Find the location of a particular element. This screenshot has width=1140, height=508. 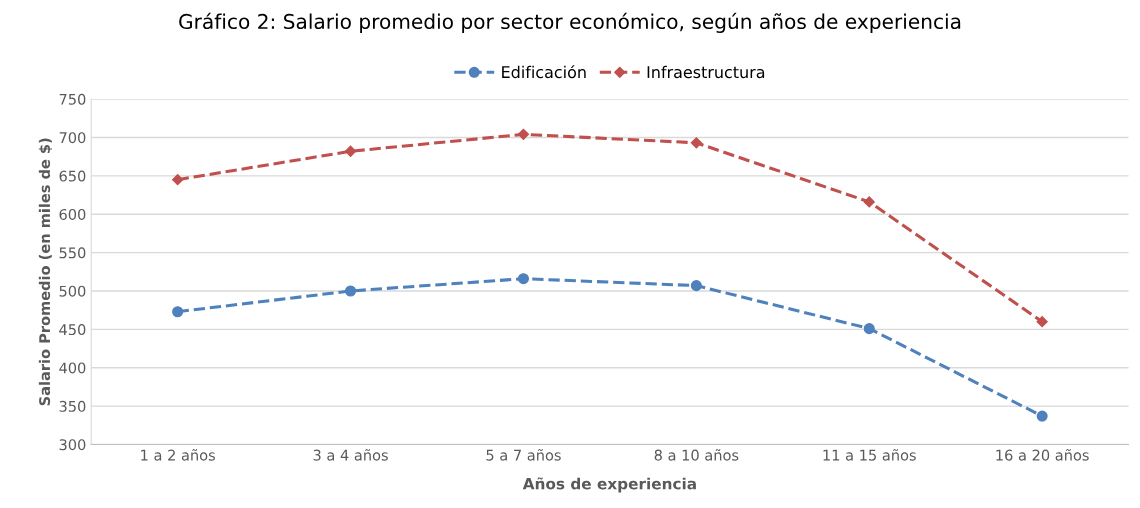

legend-label: Edificación is located at coordinates (544, 72).